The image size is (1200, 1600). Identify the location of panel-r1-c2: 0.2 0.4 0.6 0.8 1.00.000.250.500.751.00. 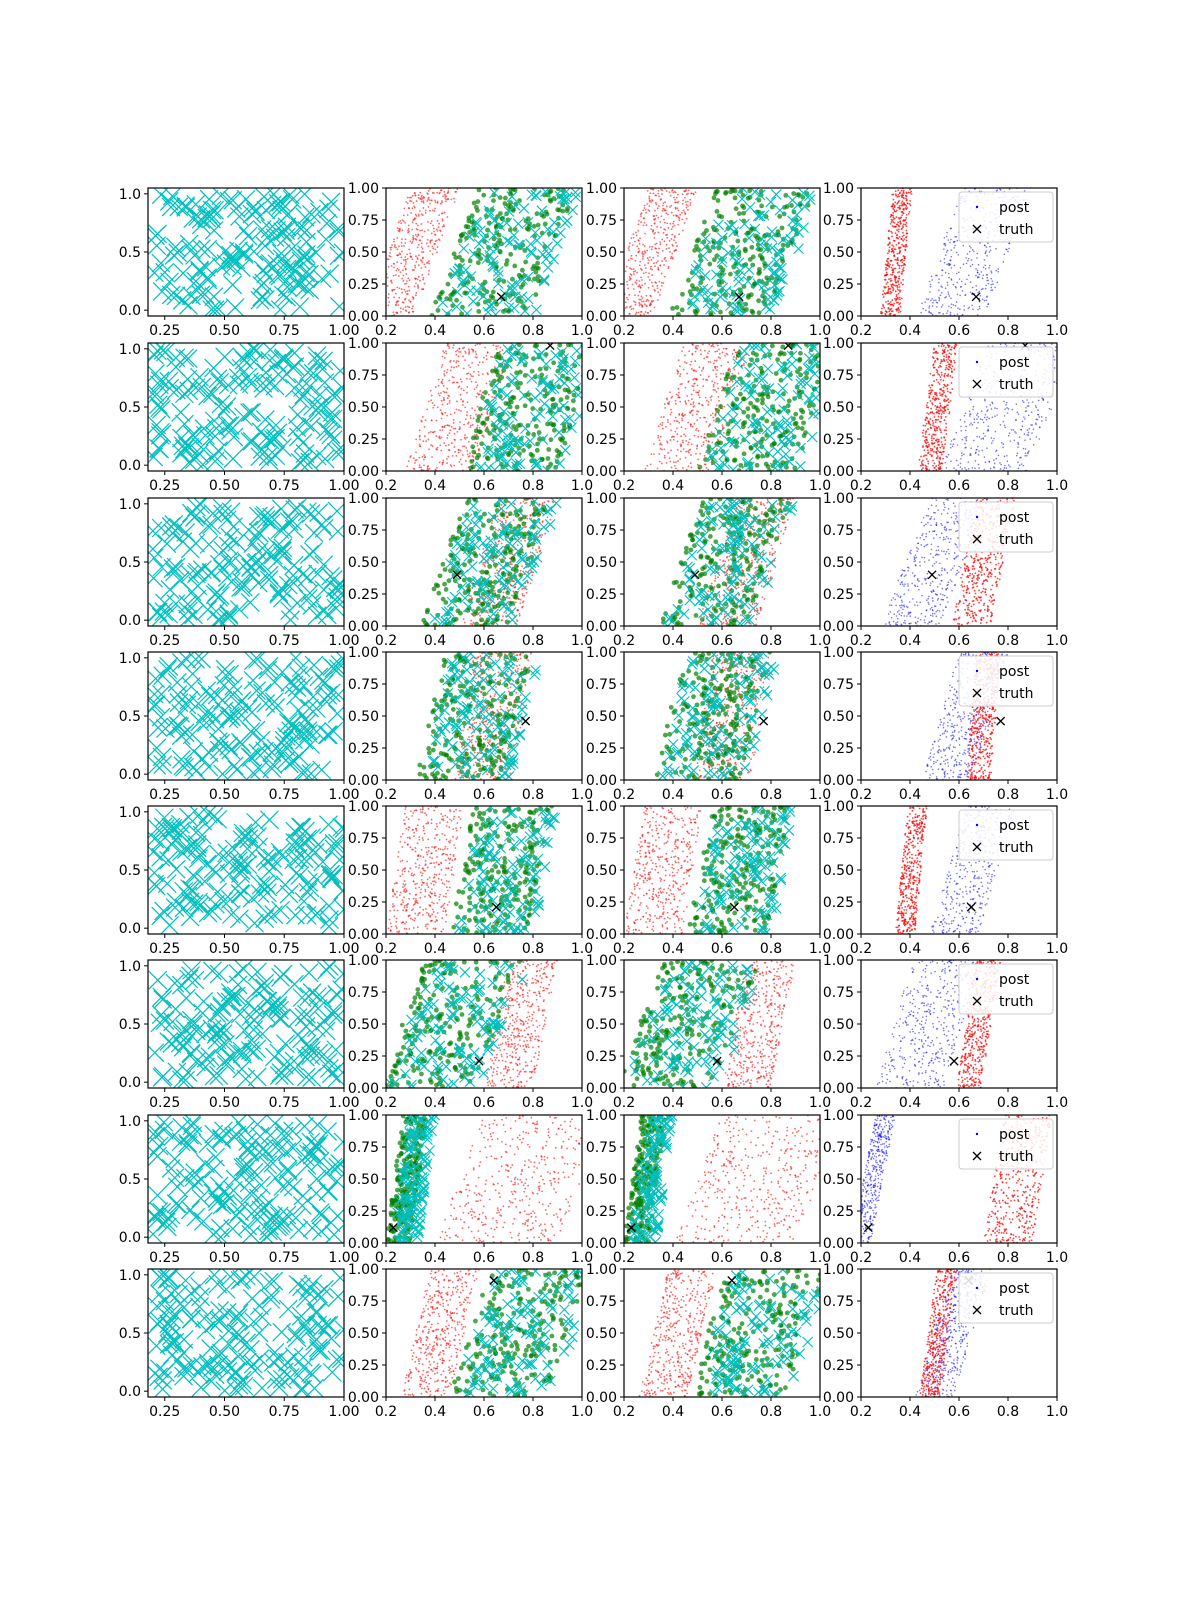
(470, 260).